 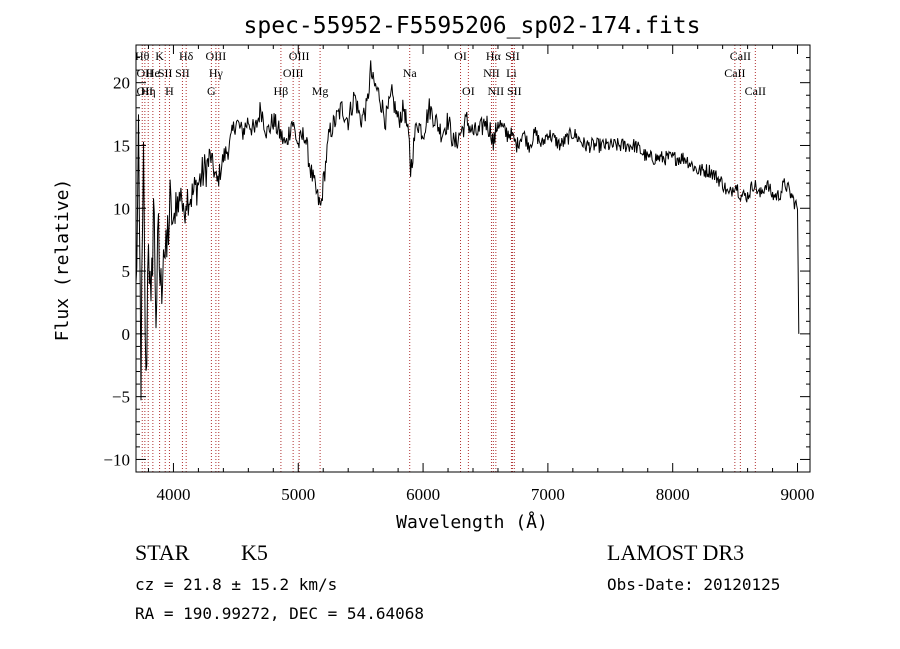 I want to click on x-tick-label: 6000, so click(x=423, y=494).